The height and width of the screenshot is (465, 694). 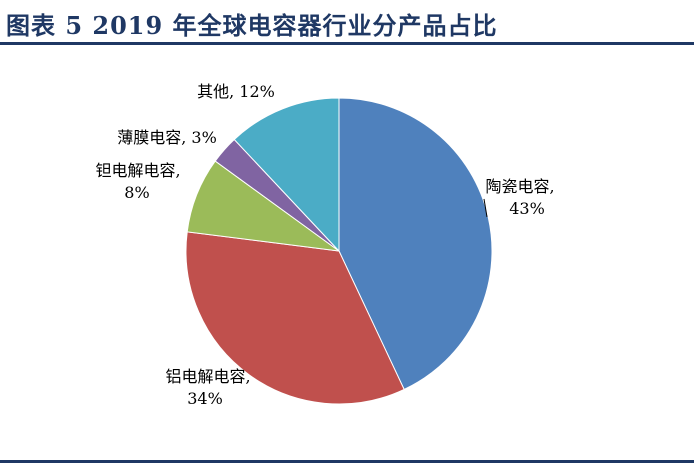 I want to click on figure-header: 图表 5 2019 年全球电容器行业分产品占比, so click(x=347, y=22).